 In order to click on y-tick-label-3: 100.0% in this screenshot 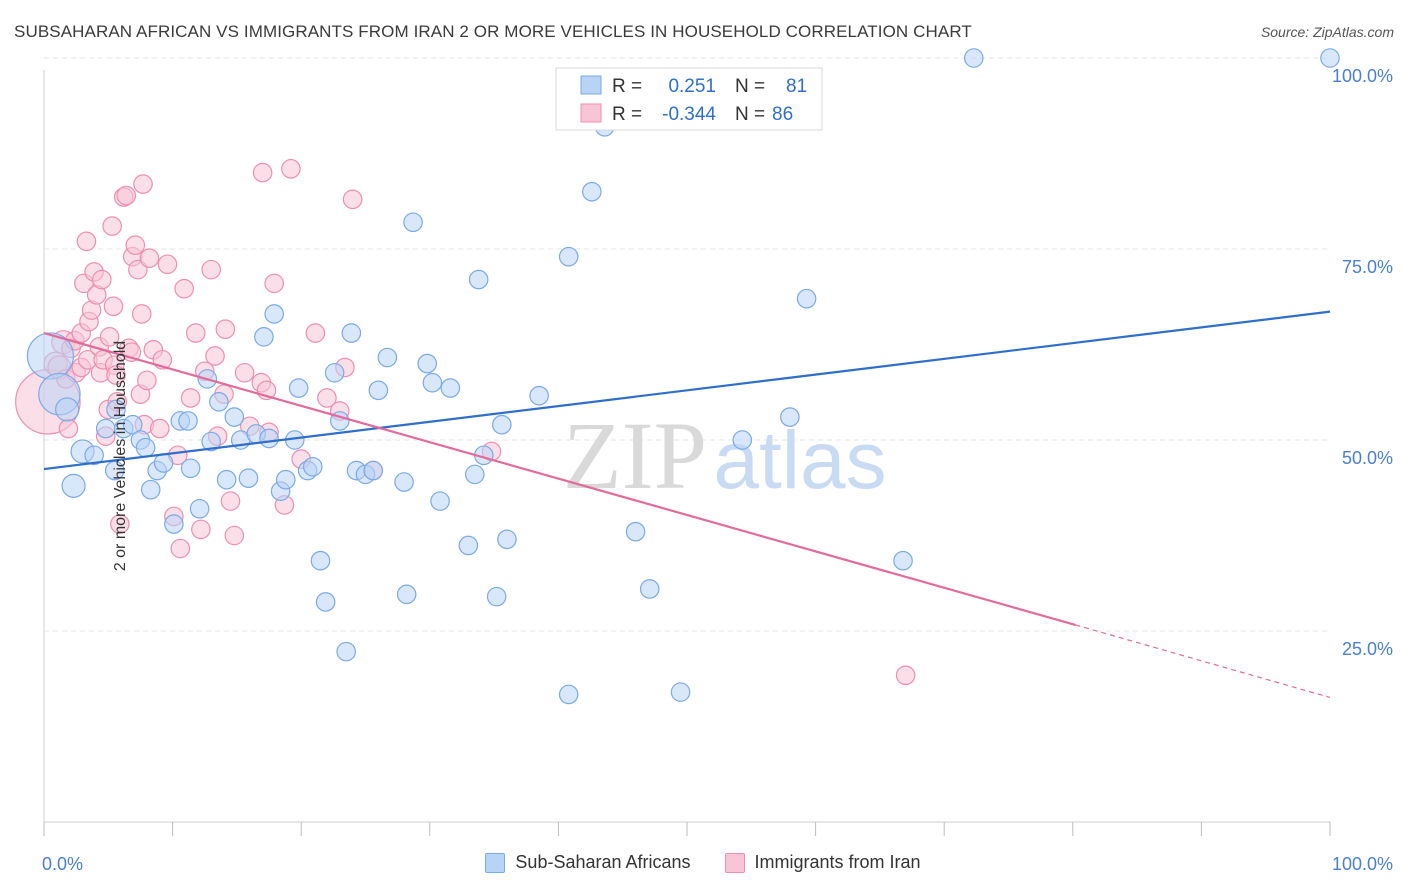, I will do `click(1362, 76)`.